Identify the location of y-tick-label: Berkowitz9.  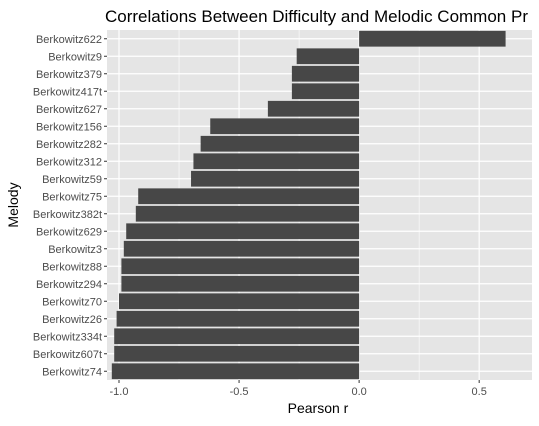
(75, 57).